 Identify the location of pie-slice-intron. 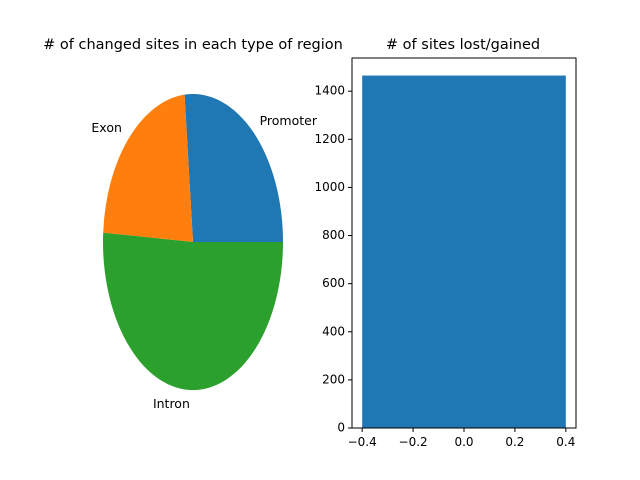
(193, 311).